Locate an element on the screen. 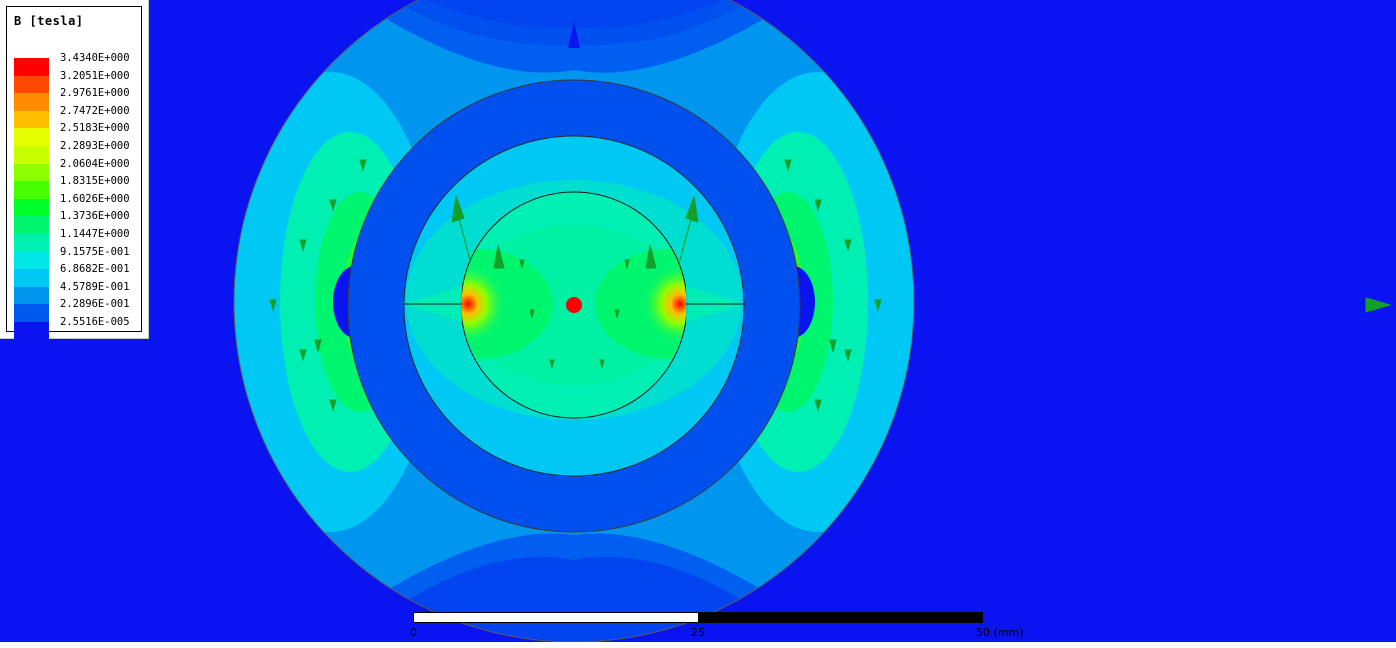 The width and height of the screenshot is (1396, 648). legend-label: 1.1447E+000 is located at coordinates (95, 234).